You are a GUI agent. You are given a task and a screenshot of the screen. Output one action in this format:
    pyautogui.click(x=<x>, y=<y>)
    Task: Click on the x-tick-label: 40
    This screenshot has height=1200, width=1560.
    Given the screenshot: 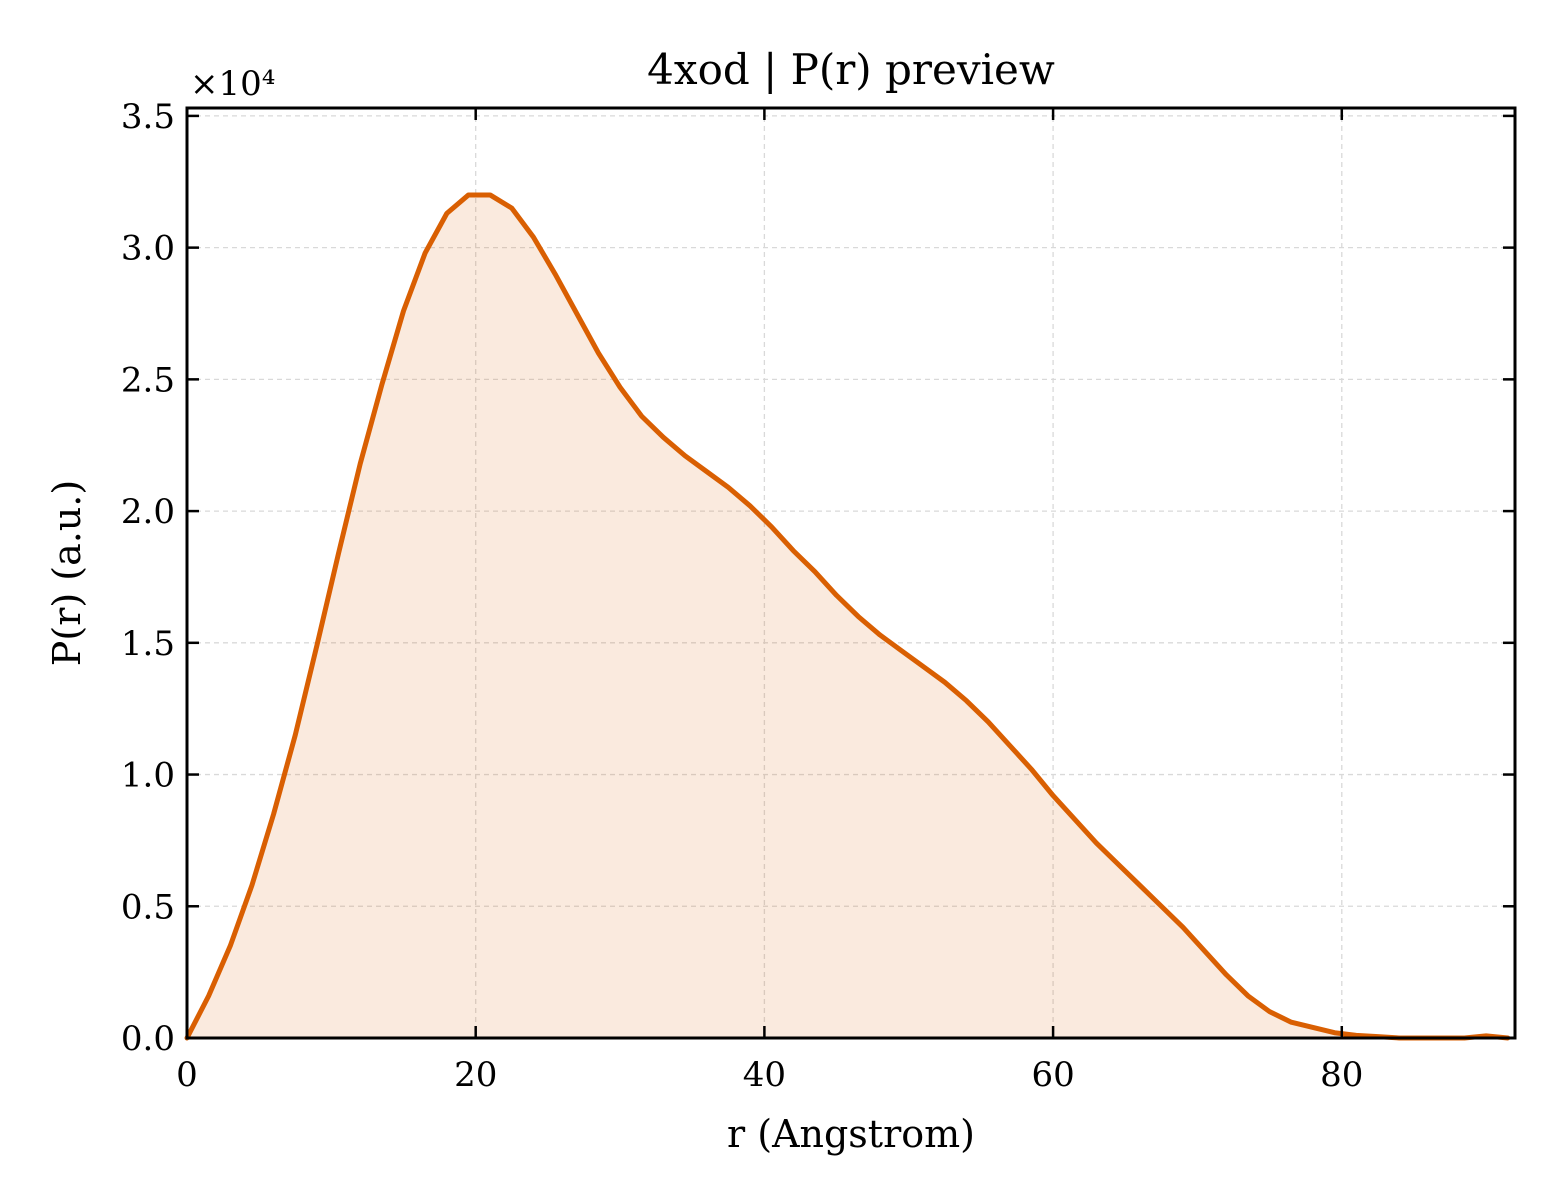 What is the action you would take?
    pyautogui.click(x=764, y=1075)
    